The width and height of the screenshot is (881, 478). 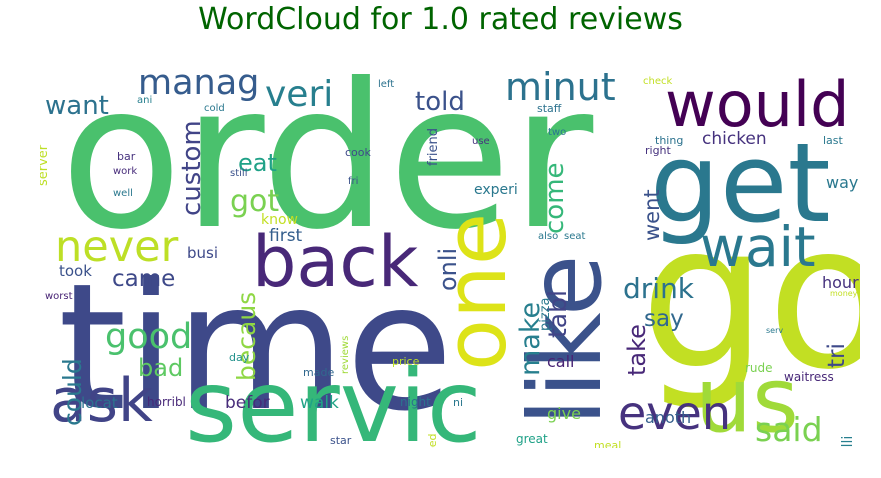 What do you see at coordinates (607, 443) in the screenshot?
I see `word-meal: meal` at bounding box center [607, 443].